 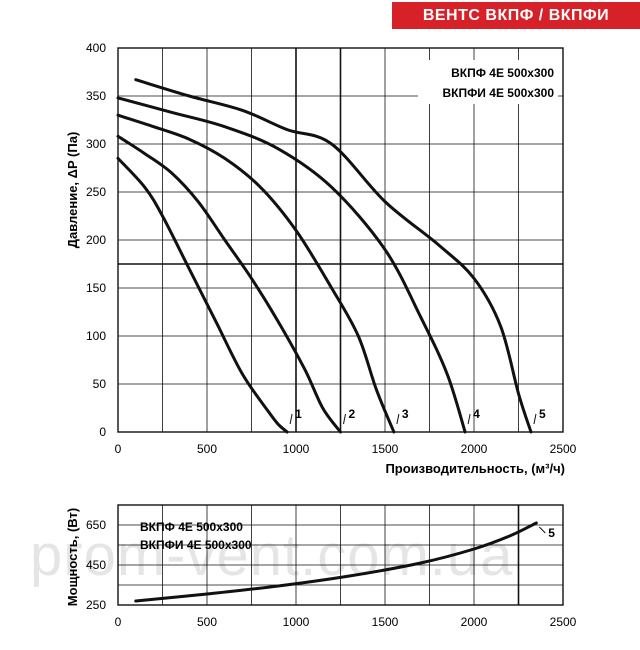 I want to click on product-badge: ВЕНТС ВКПФ / ВКПФИ, so click(x=516, y=15).